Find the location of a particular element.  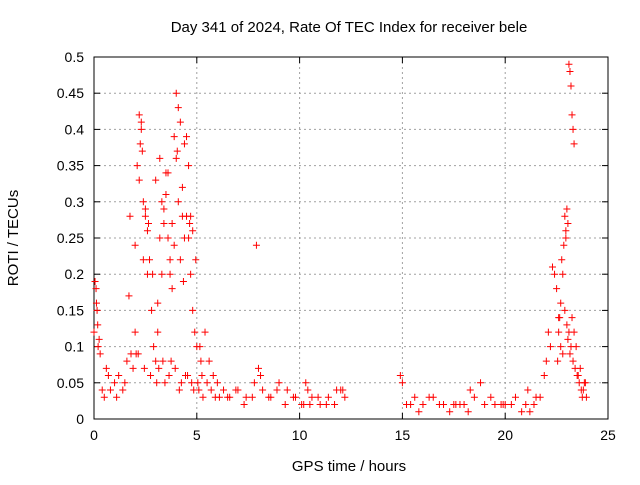

y-tick-label: 0.15 is located at coordinates (70, 310).